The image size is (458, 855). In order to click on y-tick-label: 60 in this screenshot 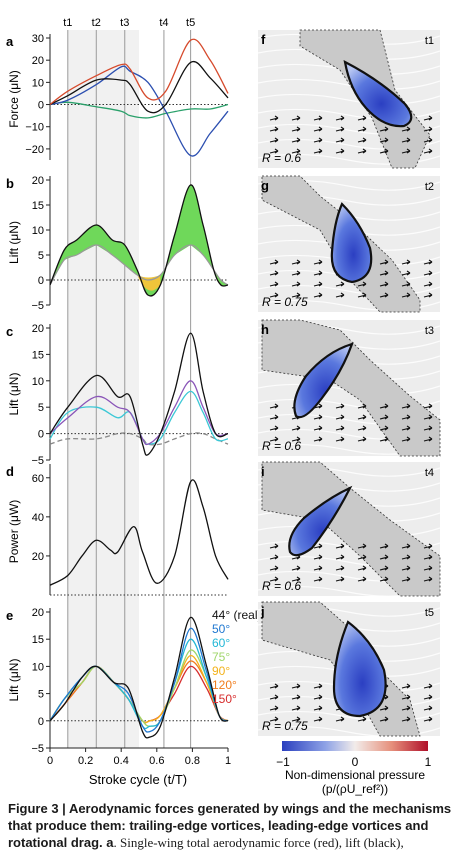, I will do `click(38, 479)`.